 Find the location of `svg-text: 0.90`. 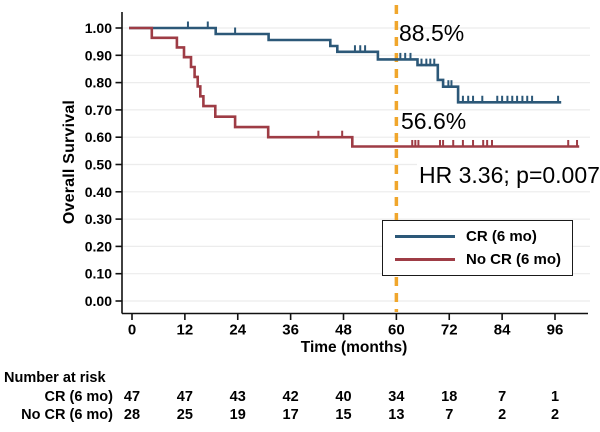

svg-text: 0.90 is located at coordinates (98, 55).